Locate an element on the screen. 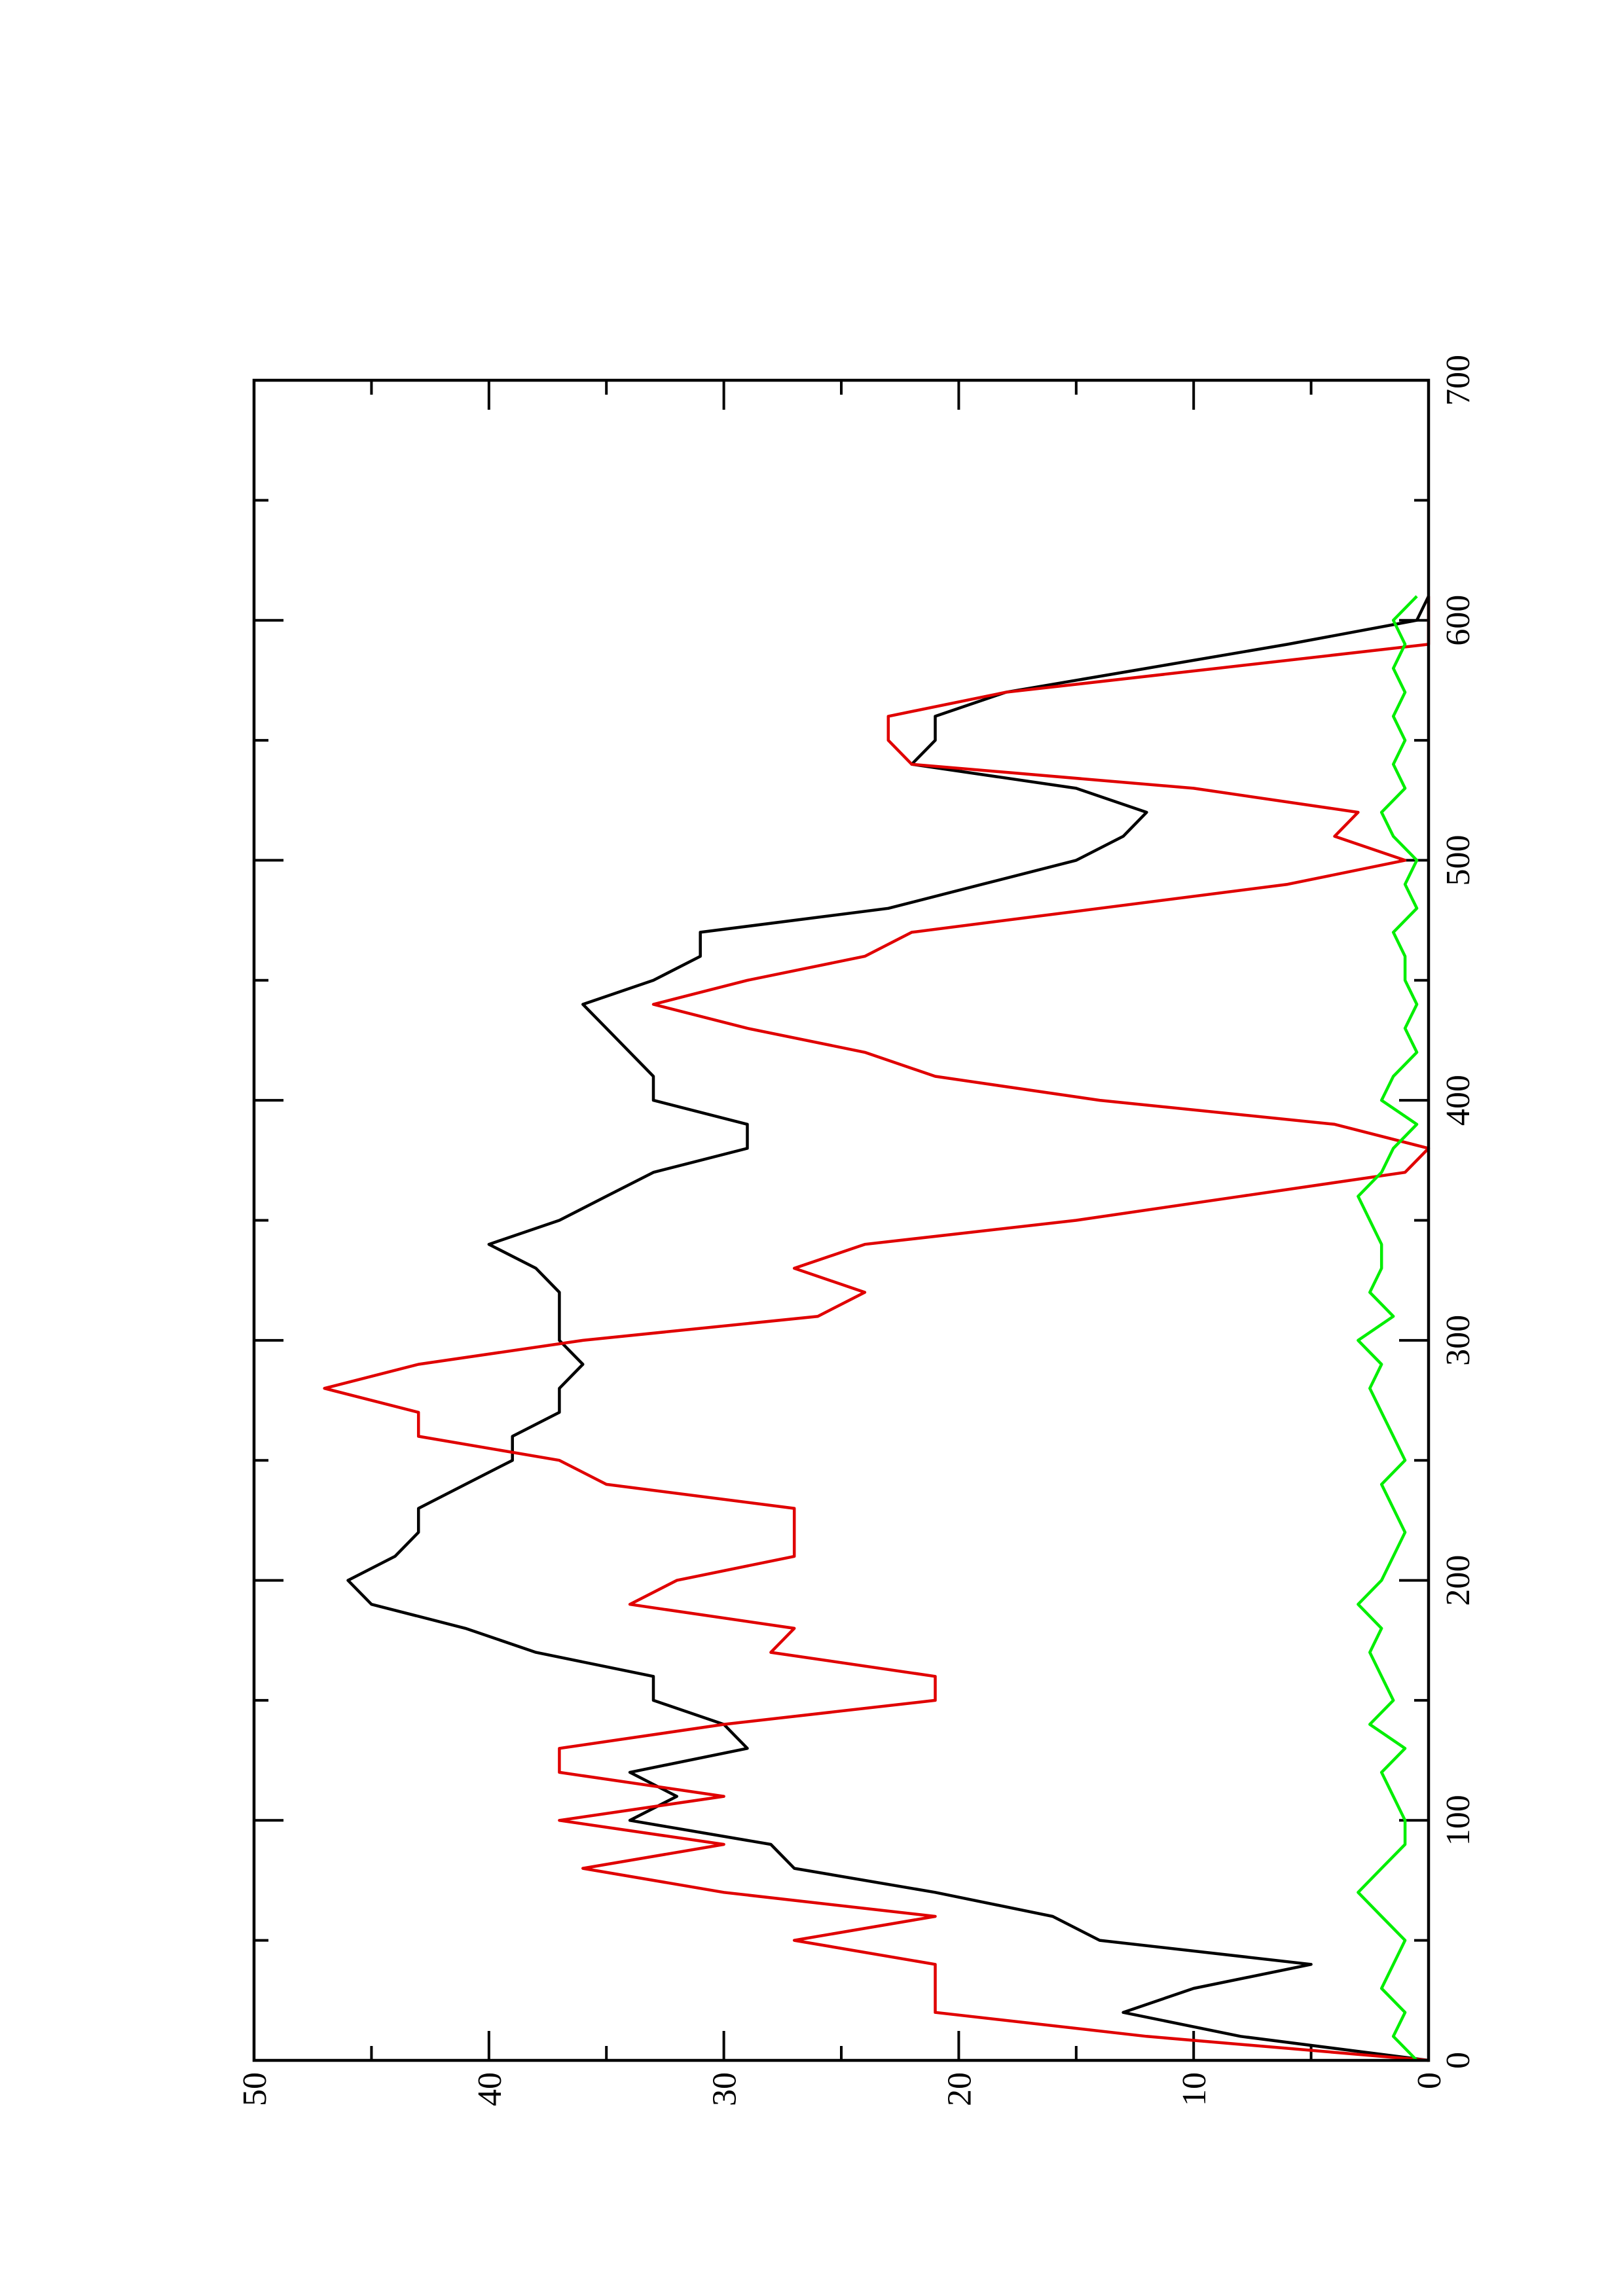 Image resolution: width=1623 pixels, height=2296 pixels. x-tick-label: 300 is located at coordinates (1458, 1340).